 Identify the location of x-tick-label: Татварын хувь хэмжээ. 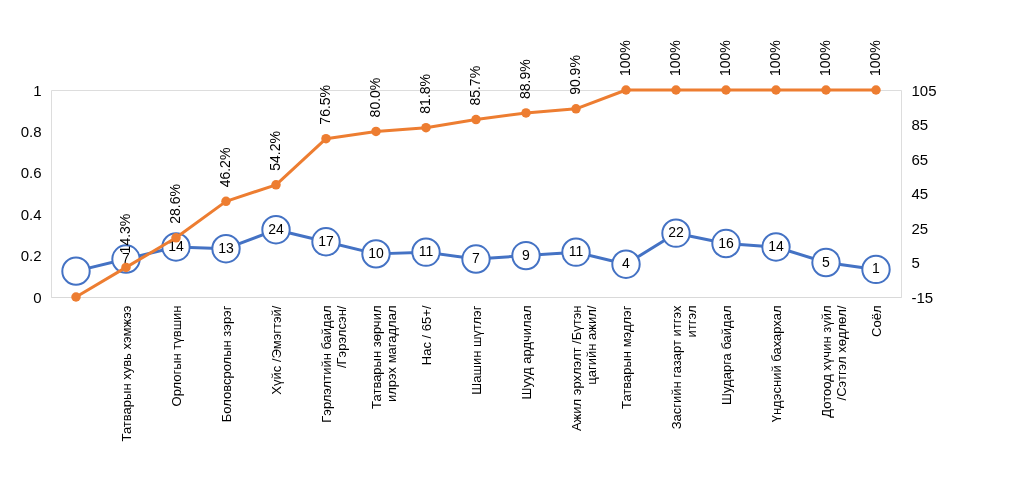
(126, 373).